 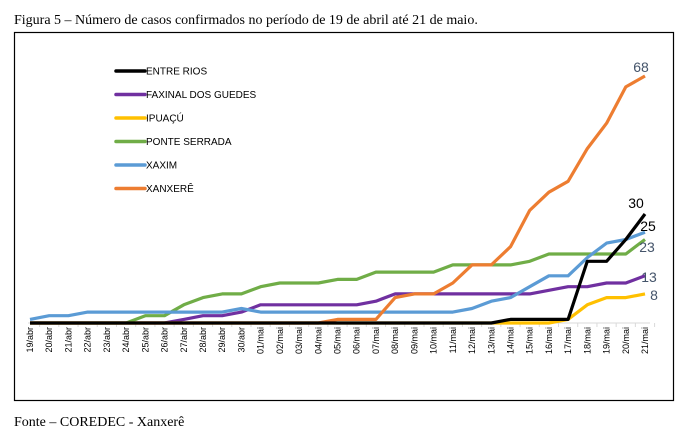 What do you see at coordinates (126, 340) in the screenshot?
I see `x-tick-label: 24/abr` at bounding box center [126, 340].